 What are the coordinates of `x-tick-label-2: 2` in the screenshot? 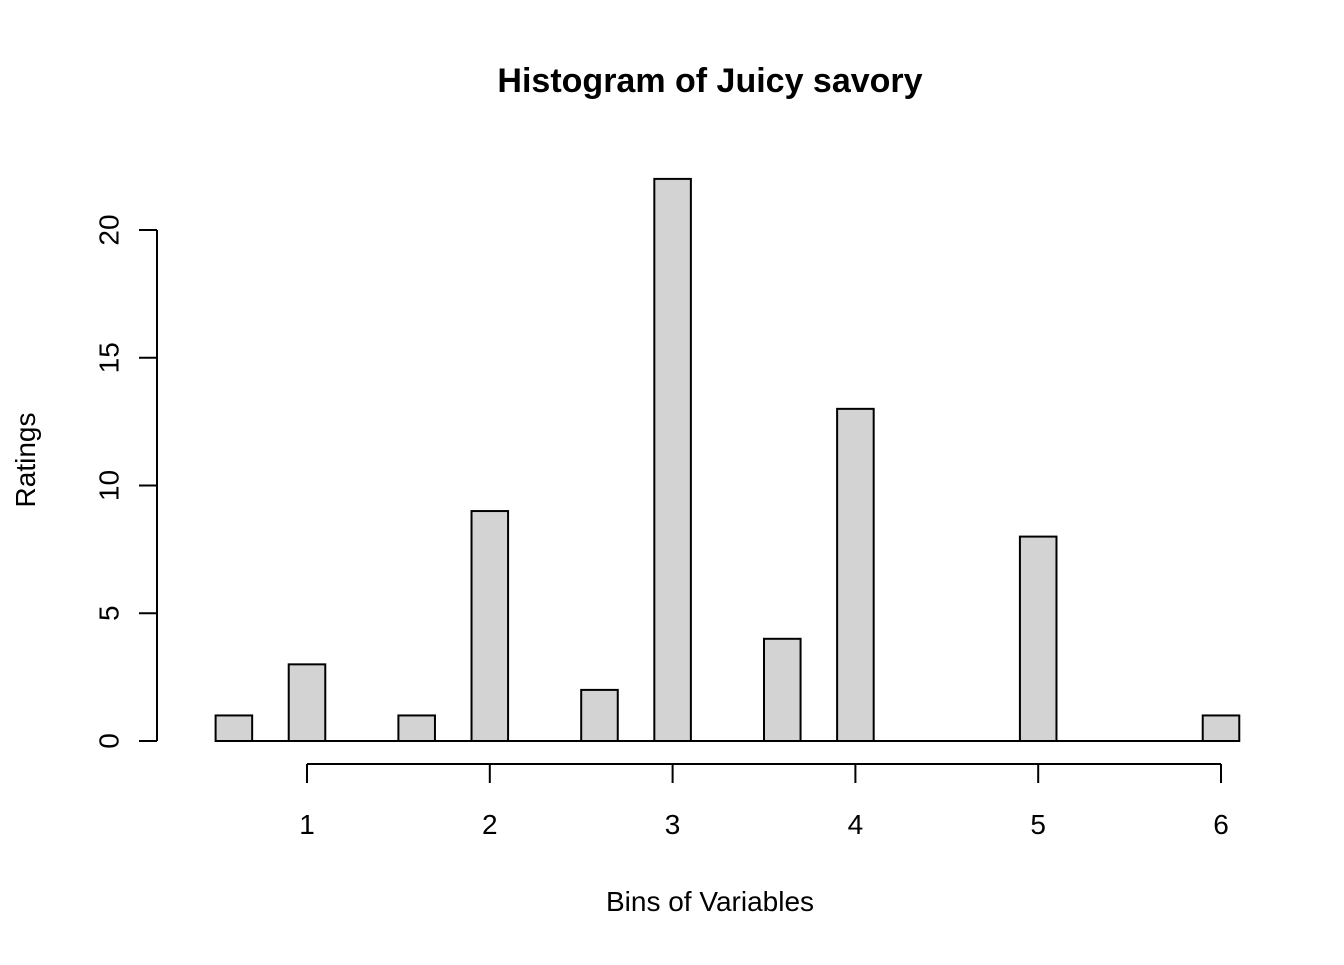 It's located at (490, 824).